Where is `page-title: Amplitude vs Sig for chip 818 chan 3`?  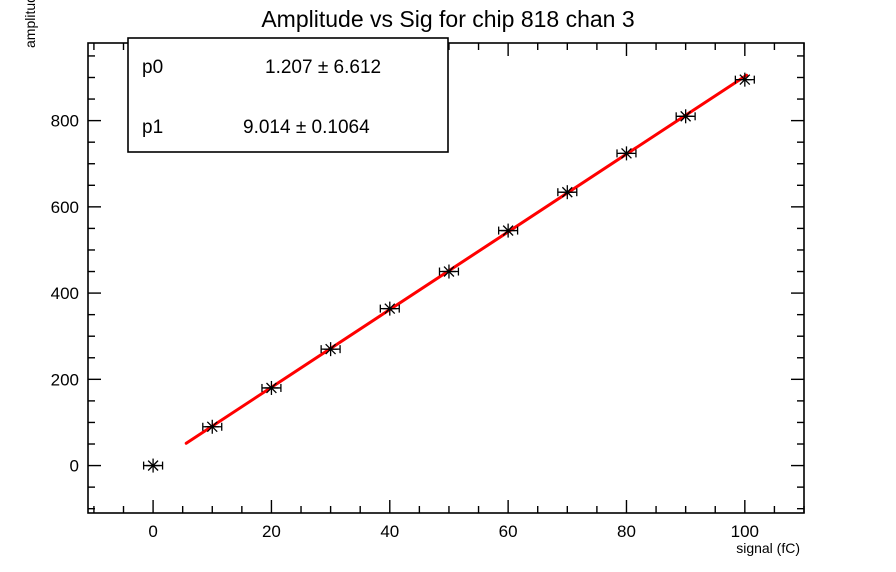 page-title: Amplitude vs Sig for chip 818 chan 3 is located at coordinates (448, 19).